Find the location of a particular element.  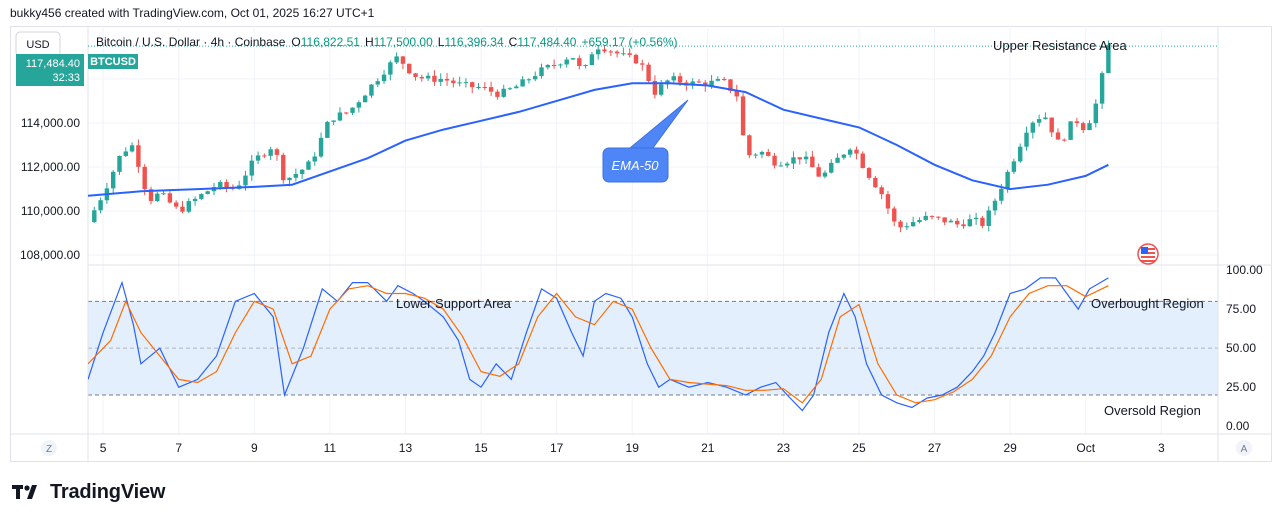

price-tick-label: 114,000.00 is located at coordinates (50, 123).